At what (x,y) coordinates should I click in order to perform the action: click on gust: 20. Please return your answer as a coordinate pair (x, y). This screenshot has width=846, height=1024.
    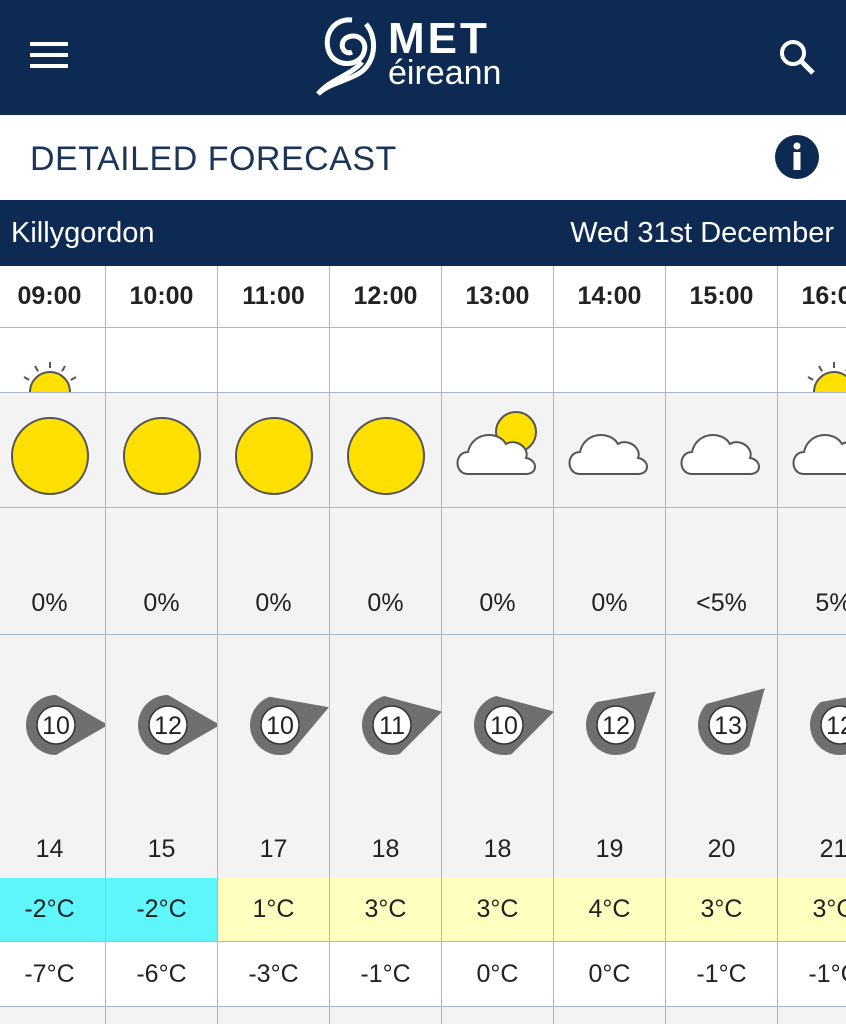
    Looking at the image, I should click on (721, 849).